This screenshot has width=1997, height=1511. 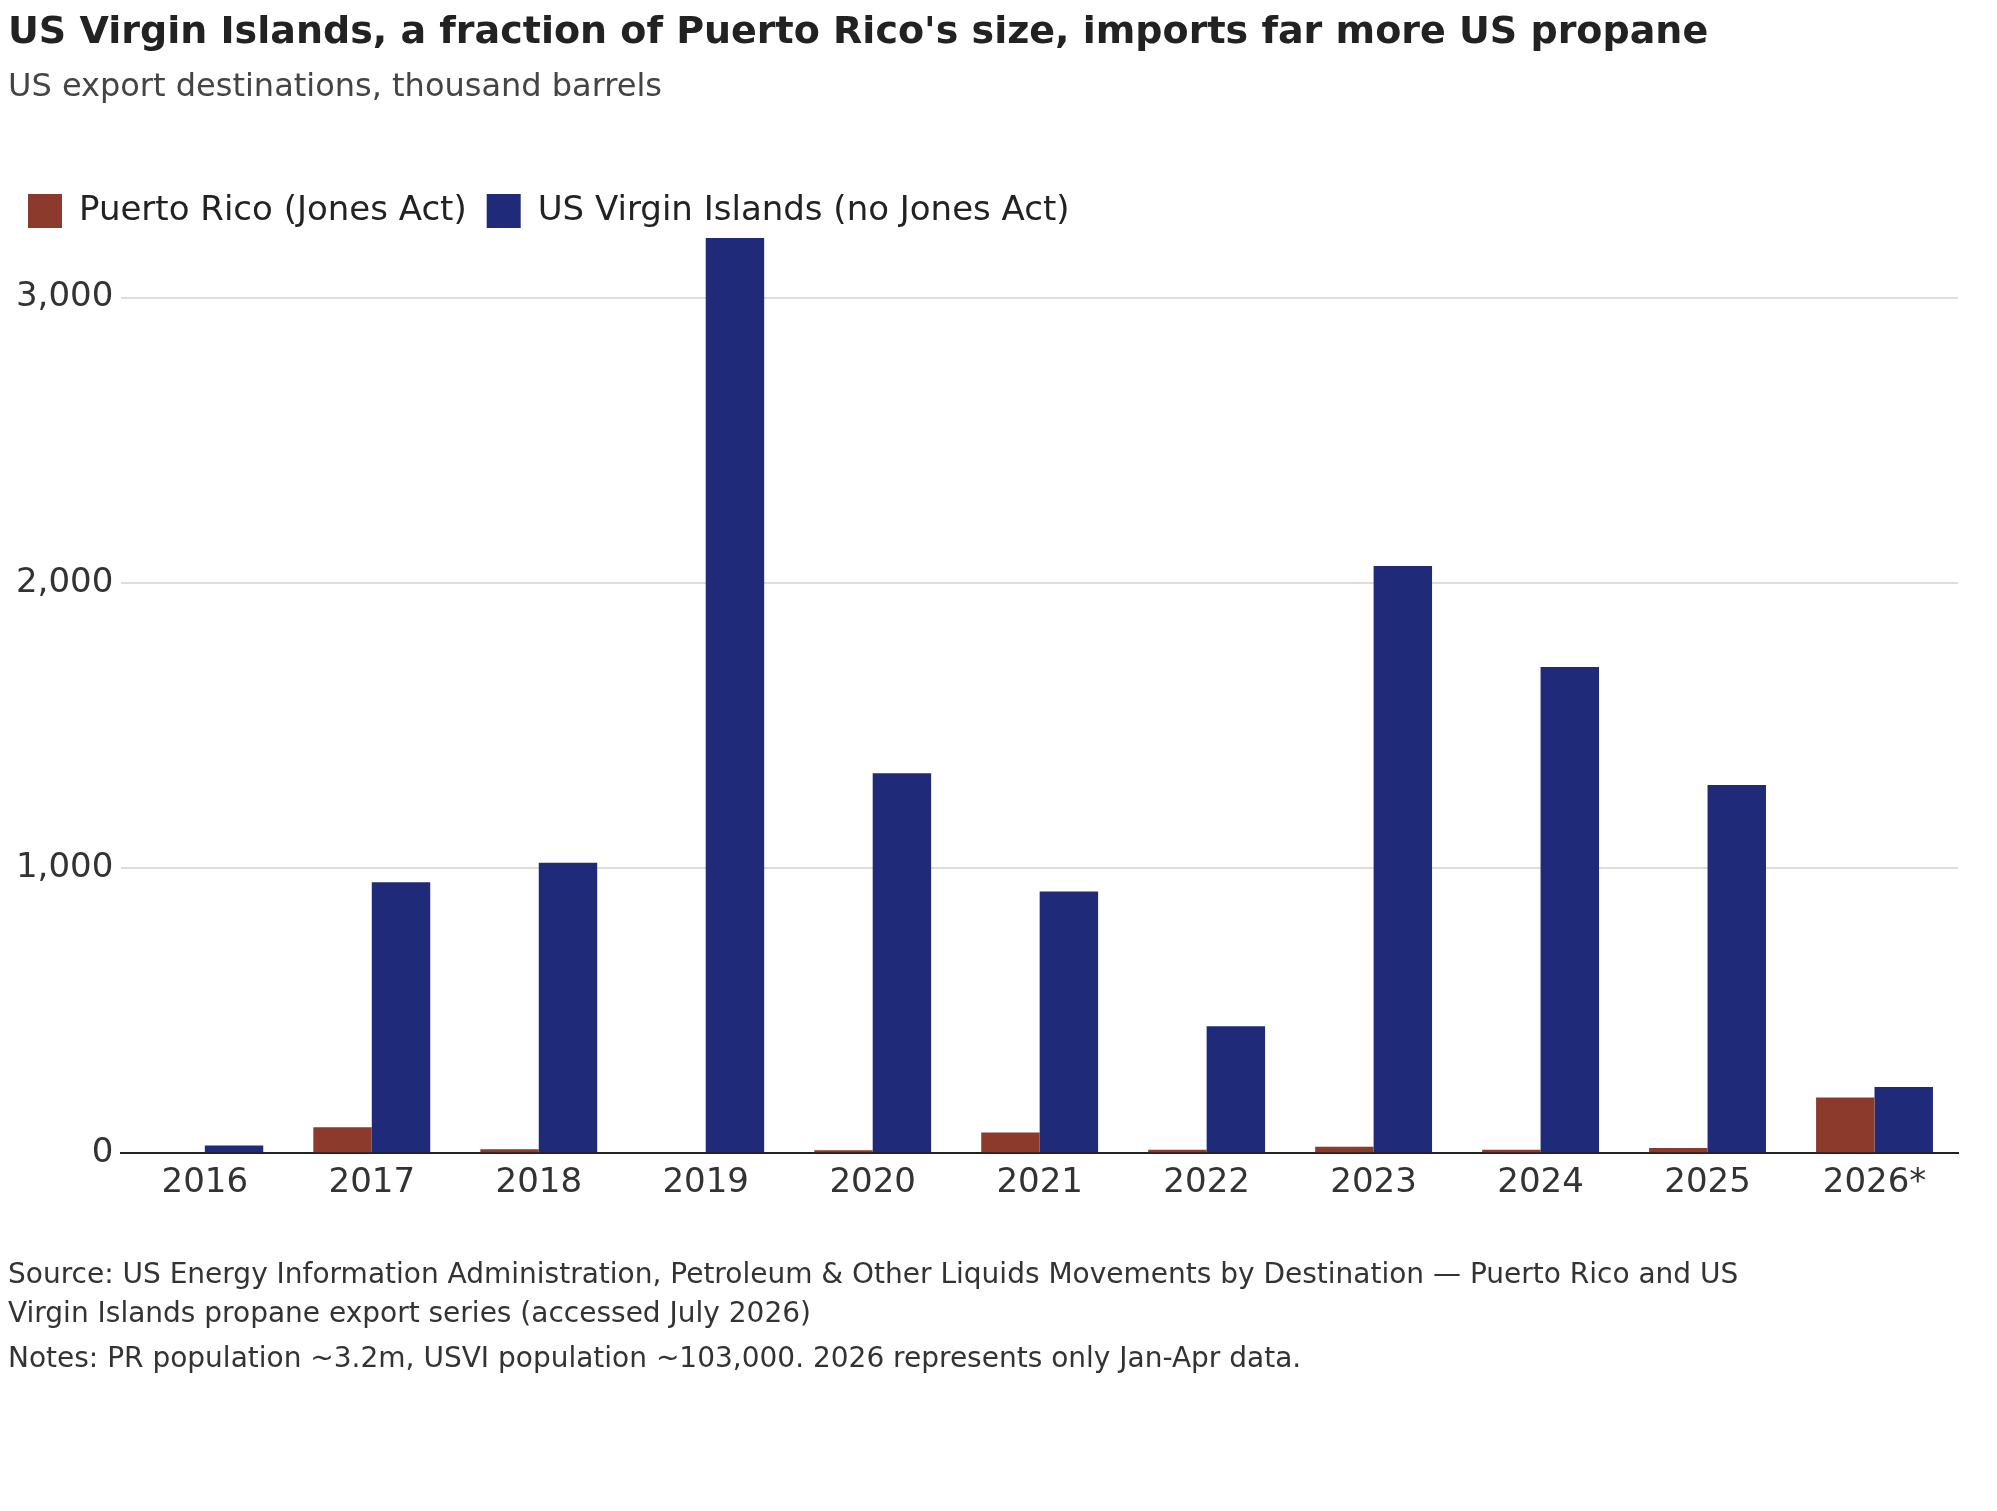 I want to click on x-tick-label: 2017, so click(x=372, y=1180).